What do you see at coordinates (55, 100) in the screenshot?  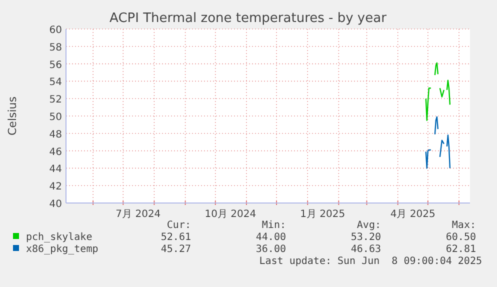 I see `y-tick-label: 52` at bounding box center [55, 100].